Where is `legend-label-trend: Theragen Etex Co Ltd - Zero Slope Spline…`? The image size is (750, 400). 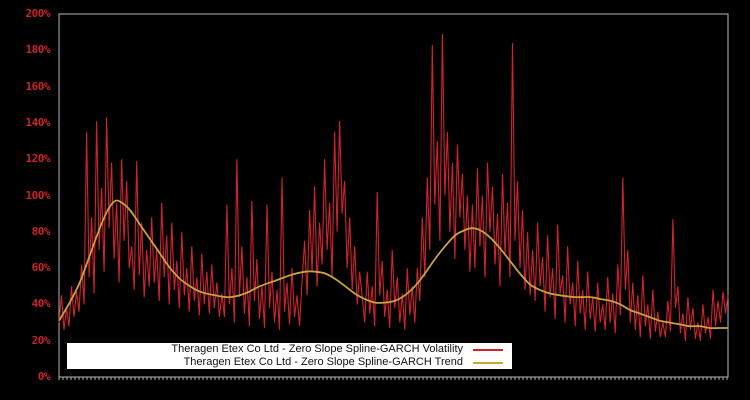 legend-label-trend: Theragen Etex Co Ltd - Zero Slope Spline… is located at coordinates (323, 362).